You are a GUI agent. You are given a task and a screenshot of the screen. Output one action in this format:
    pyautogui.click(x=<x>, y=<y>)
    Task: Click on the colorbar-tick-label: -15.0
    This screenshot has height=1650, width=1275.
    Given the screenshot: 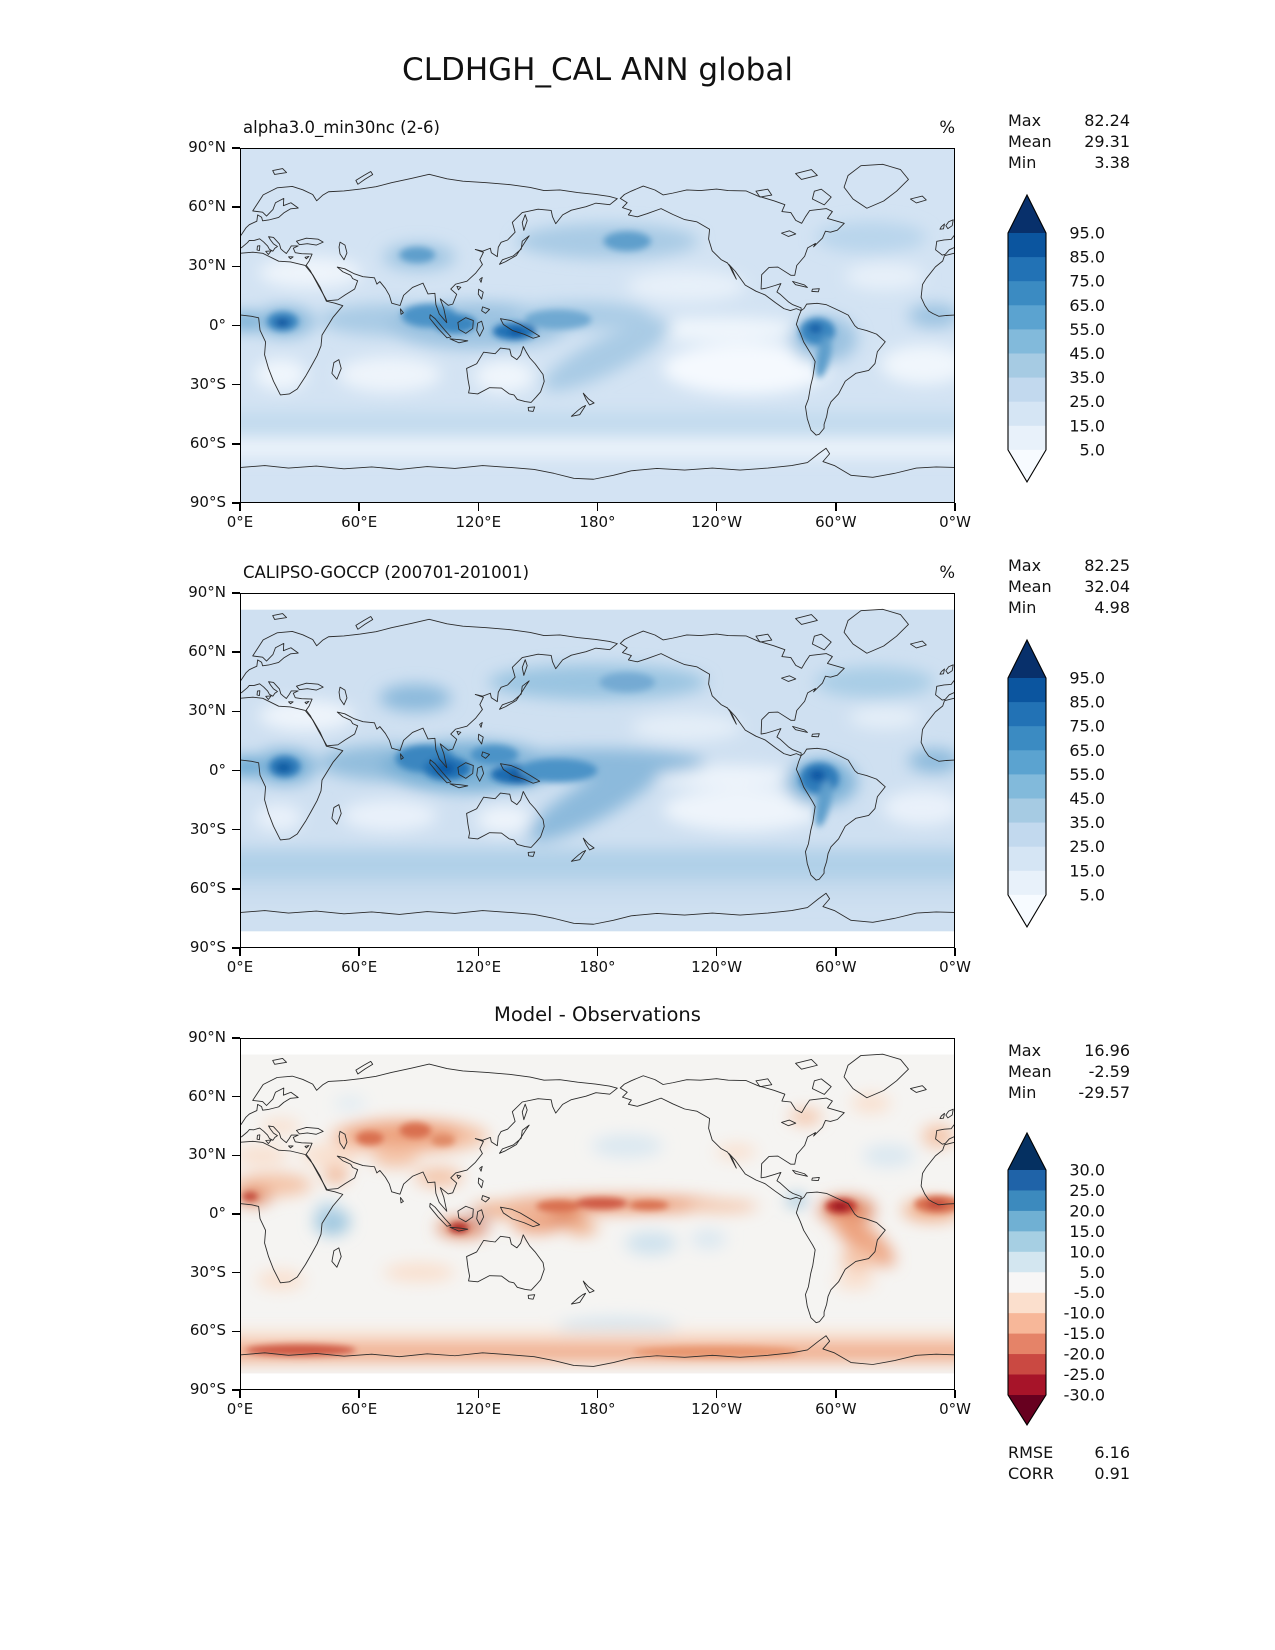 What is the action you would take?
    pyautogui.click(x=1084, y=1333)
    